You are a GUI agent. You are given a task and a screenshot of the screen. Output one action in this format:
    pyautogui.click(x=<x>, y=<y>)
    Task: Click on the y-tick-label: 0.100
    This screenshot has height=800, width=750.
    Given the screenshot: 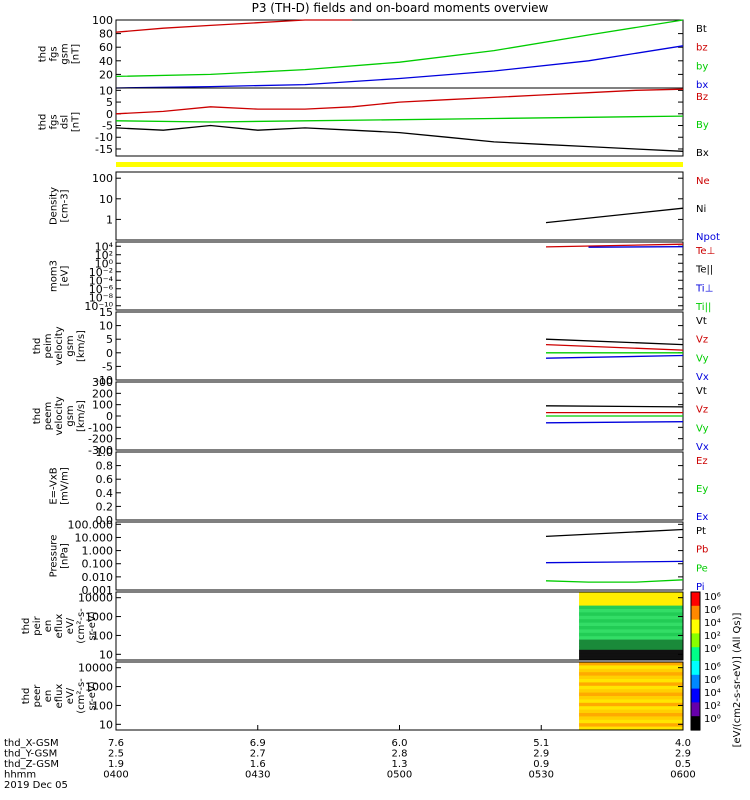 What is the action you would take?
    pyautogui.click(x=98, y=564)
    